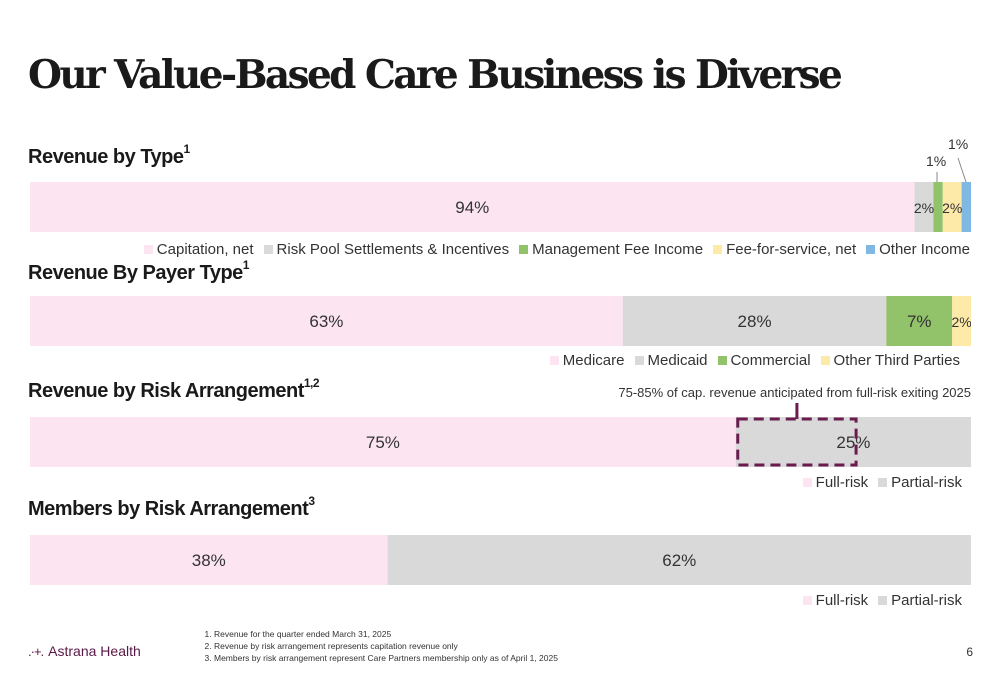 The width and height of the screenshot is (1000, 685). I want to click on bar-segment-medicaid, so click(754, 321).